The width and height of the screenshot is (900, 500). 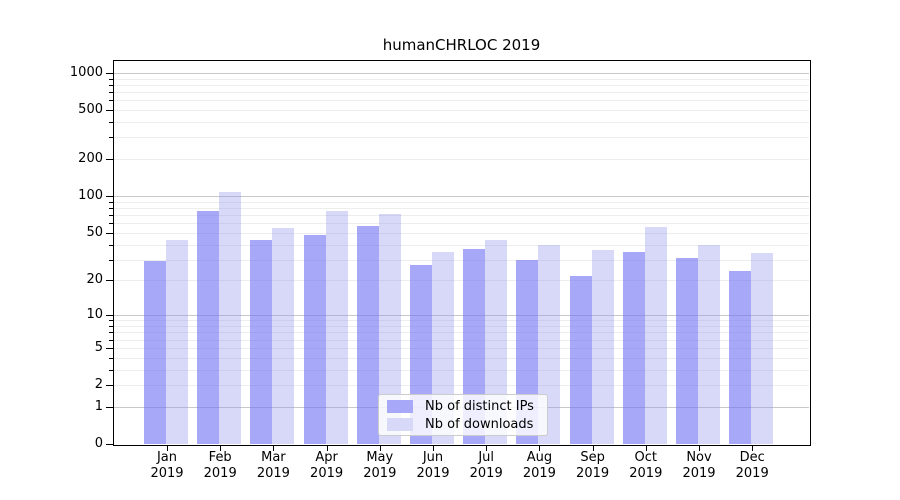 I want to click on bar-downloads-jan, so click(x=177, y=341).